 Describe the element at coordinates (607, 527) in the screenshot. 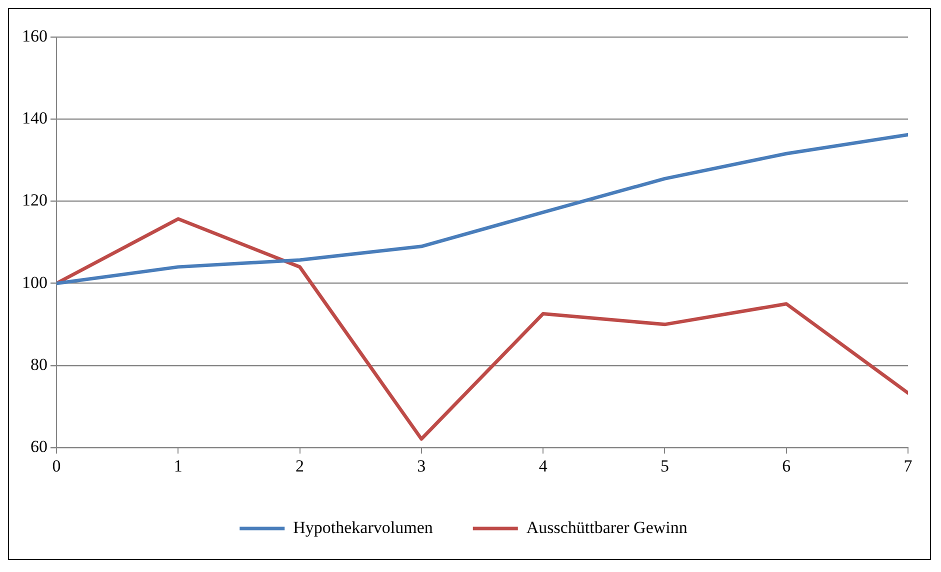

I see `legend-label: Ausschüttbarer Gewinn` at that location.